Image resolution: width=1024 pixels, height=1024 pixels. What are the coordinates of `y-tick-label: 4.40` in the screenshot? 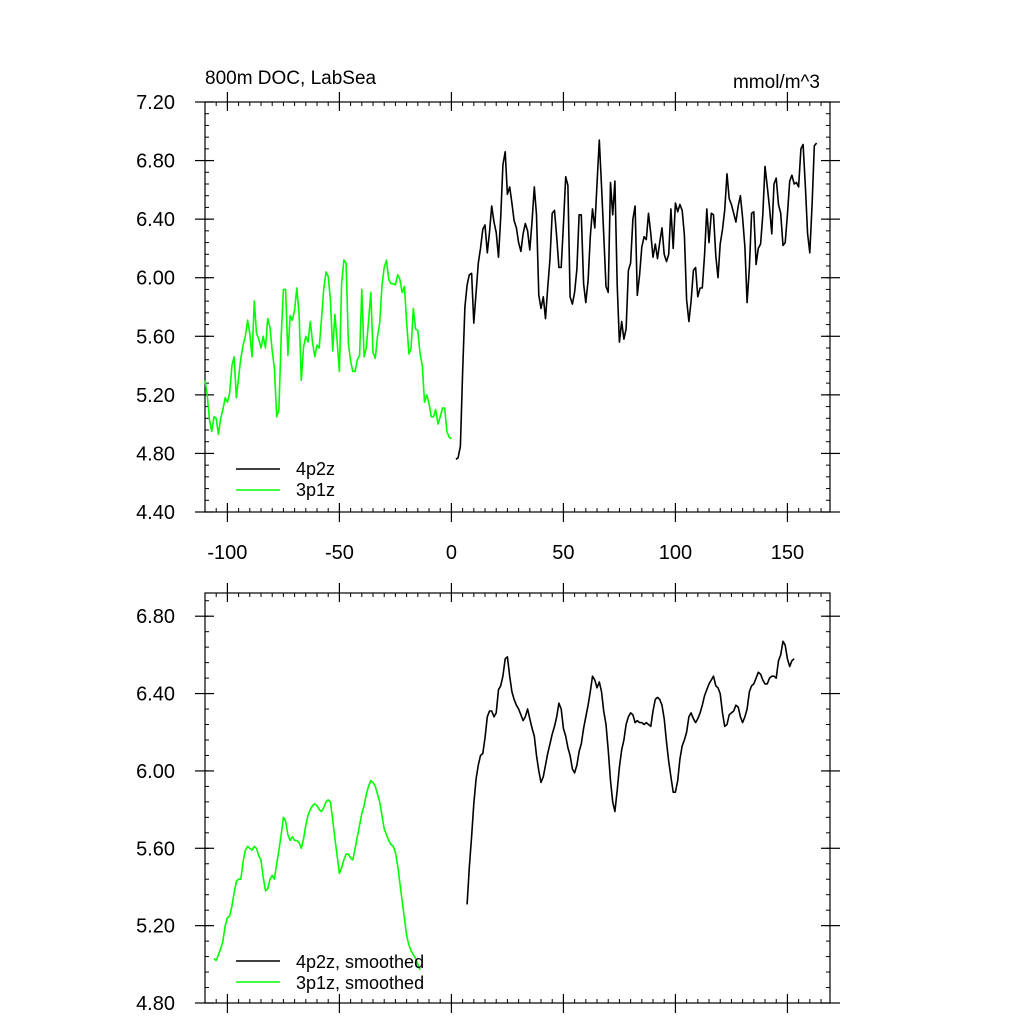 It's located at (155, 513).